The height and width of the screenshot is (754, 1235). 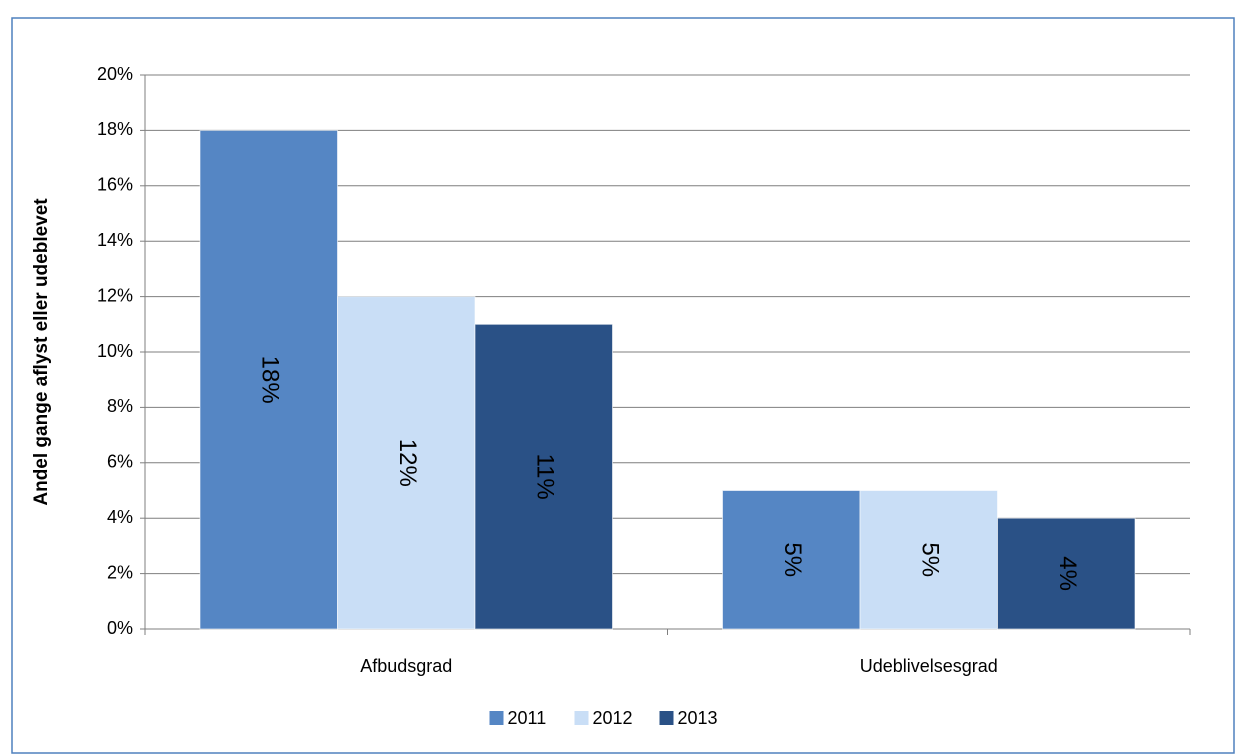 I want to click on value-label: 4%, so click(x=1067, y=573).